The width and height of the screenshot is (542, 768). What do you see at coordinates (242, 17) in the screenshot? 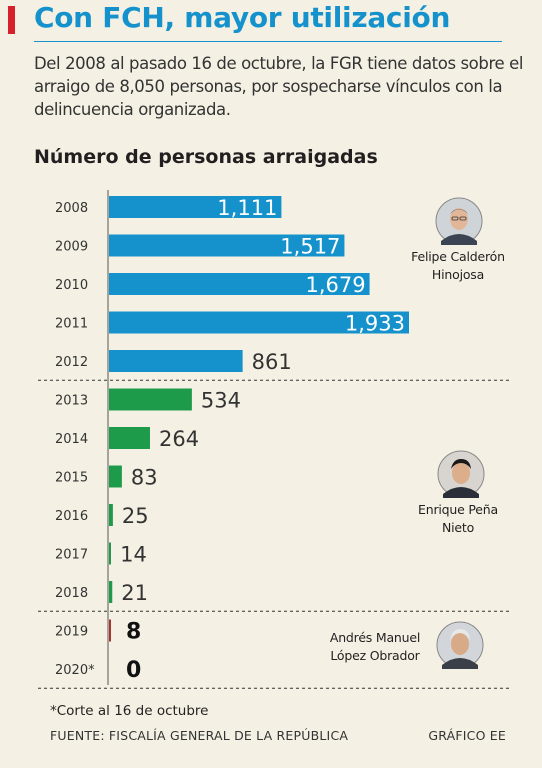
I see `page-title: Con FCH, mayor utilización` at bounding box center [242, 17].